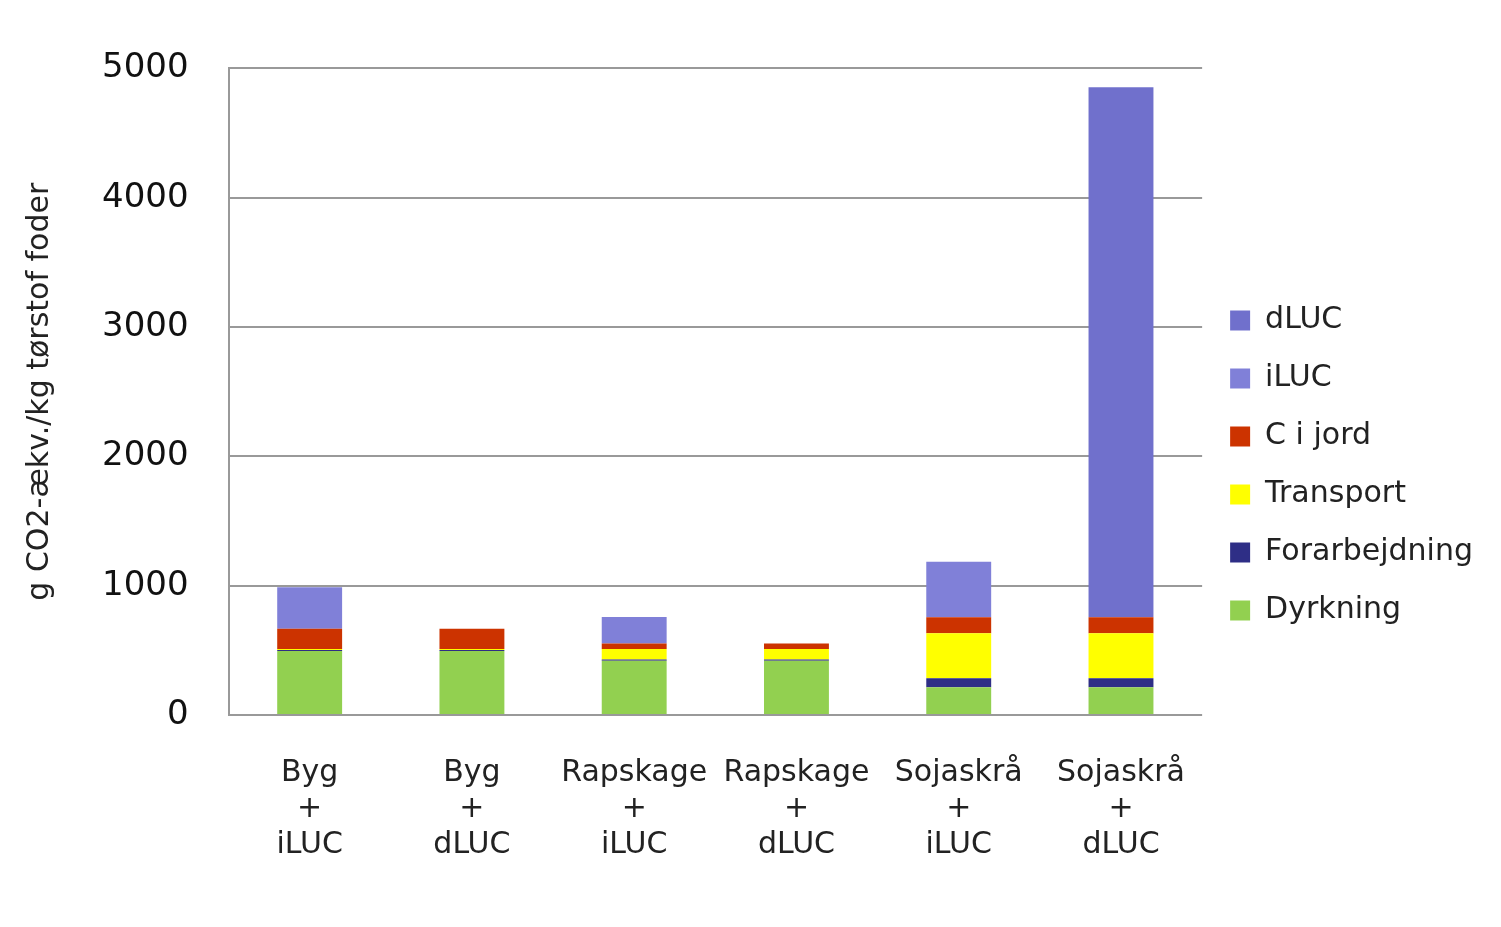 Image resolution: width=1501 pixels, height=927 pixels. Describe the element at coordinates (145, 582) in the screenshot. I see `y-tick-label: 1000` at that location.